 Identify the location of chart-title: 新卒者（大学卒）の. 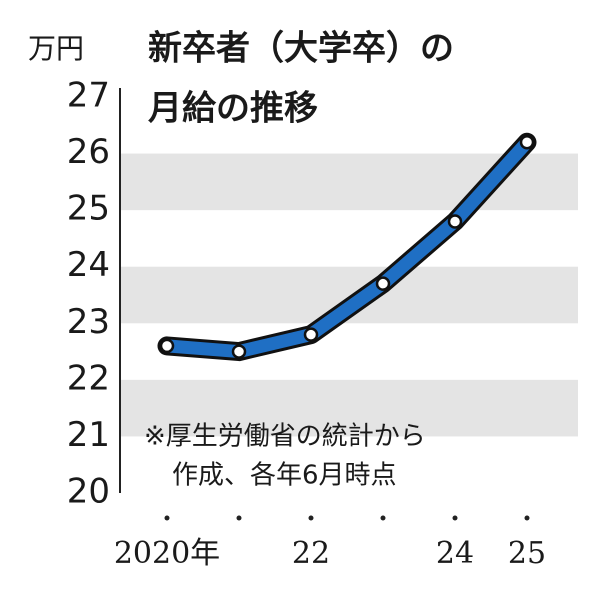
(301, 49).